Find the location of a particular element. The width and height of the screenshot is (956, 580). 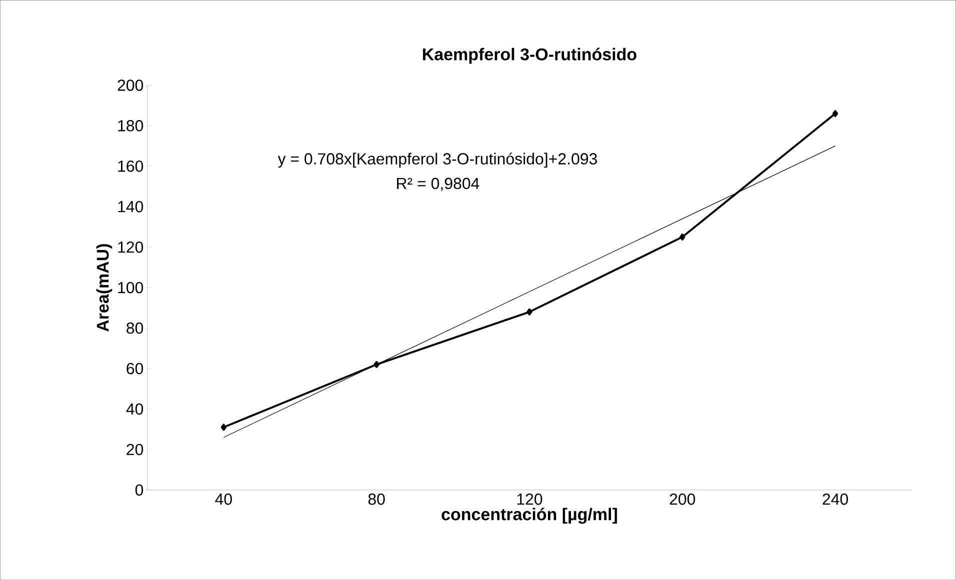

y-tick-label: 40 is located at coordinates (135, 409).